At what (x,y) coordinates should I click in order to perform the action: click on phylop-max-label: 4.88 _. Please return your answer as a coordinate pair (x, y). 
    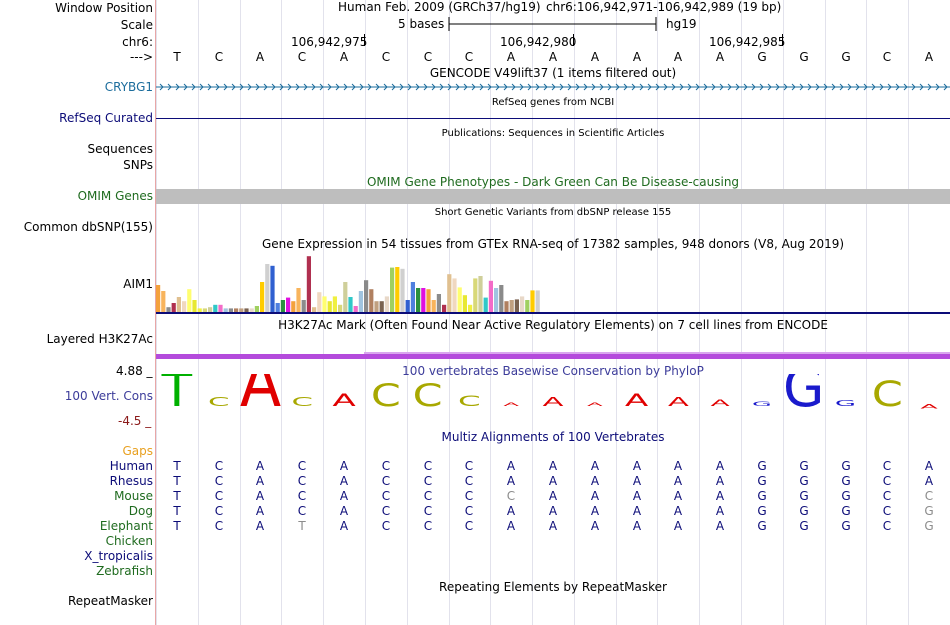
    Looking at the image, I should click on (134, 371).